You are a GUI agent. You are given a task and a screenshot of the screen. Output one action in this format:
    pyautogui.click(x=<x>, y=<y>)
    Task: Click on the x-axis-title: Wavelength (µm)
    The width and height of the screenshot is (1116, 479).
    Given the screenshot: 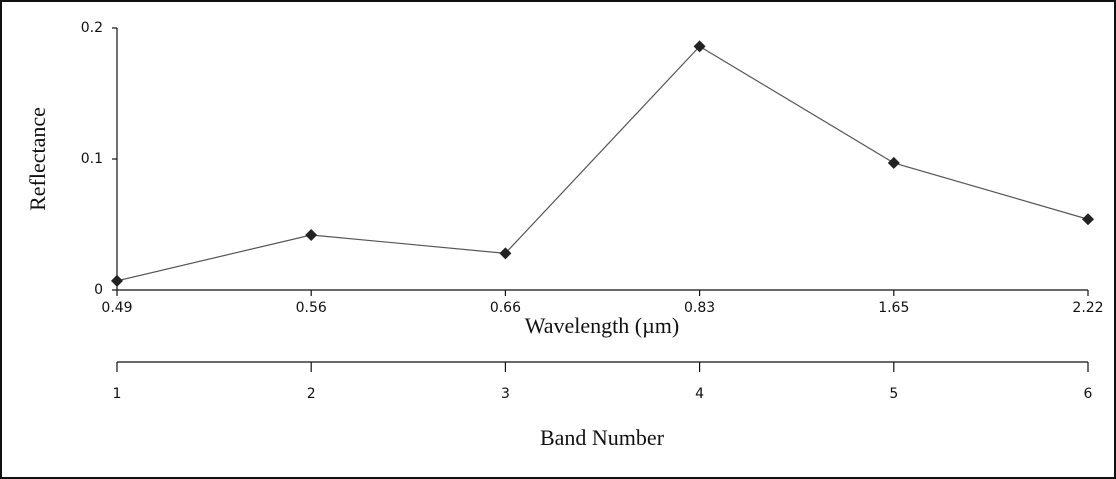 What is the action you would take?
    pyautogui.click(x=602, y=325)
    